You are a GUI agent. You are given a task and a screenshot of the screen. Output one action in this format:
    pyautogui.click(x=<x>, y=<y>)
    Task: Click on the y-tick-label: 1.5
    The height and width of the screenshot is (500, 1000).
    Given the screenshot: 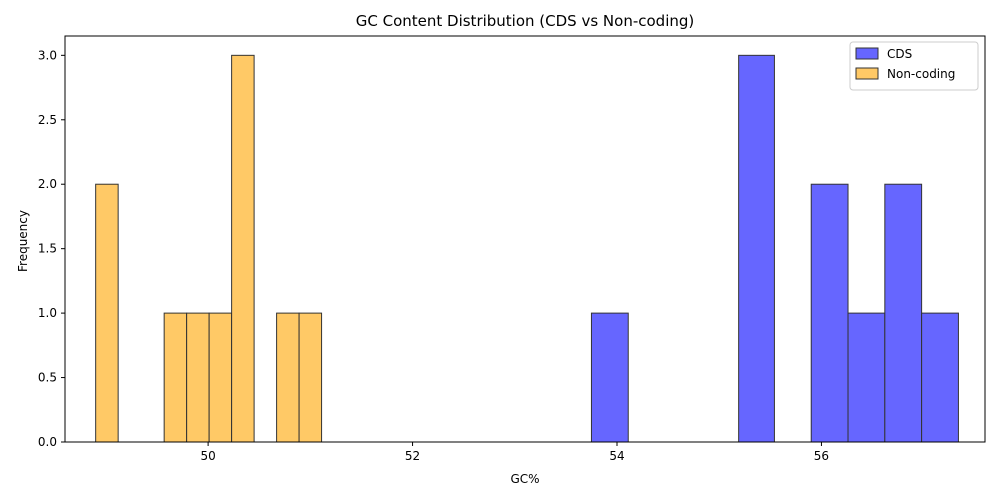 What is the action you would take?
    pyautogui.click(x=47, y=249)
    